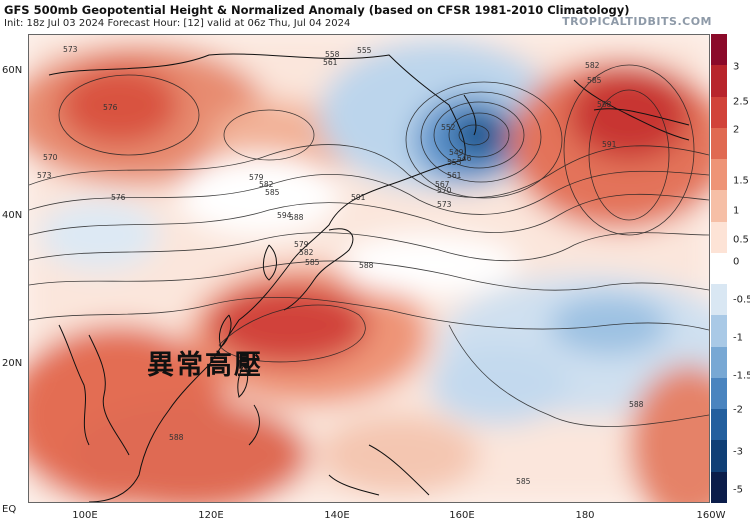 This screenshot has height=525, width=750. I want to click on lat-label-60n: 60N, so click(12, 70).